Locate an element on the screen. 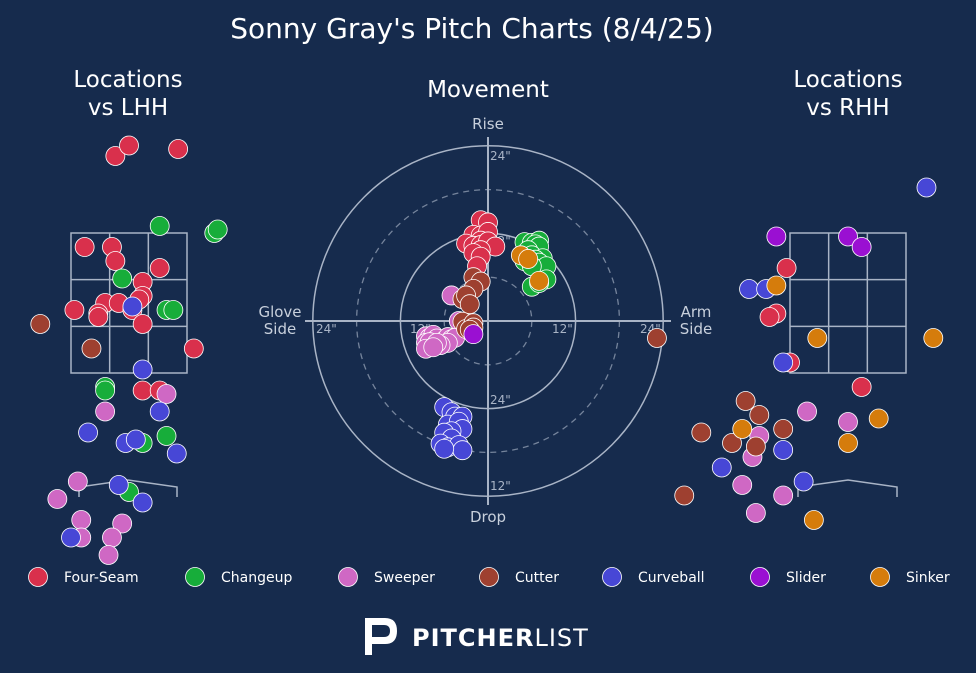  panel-title-rhh-line2: vs RHH is located at coordinates (847, 108).